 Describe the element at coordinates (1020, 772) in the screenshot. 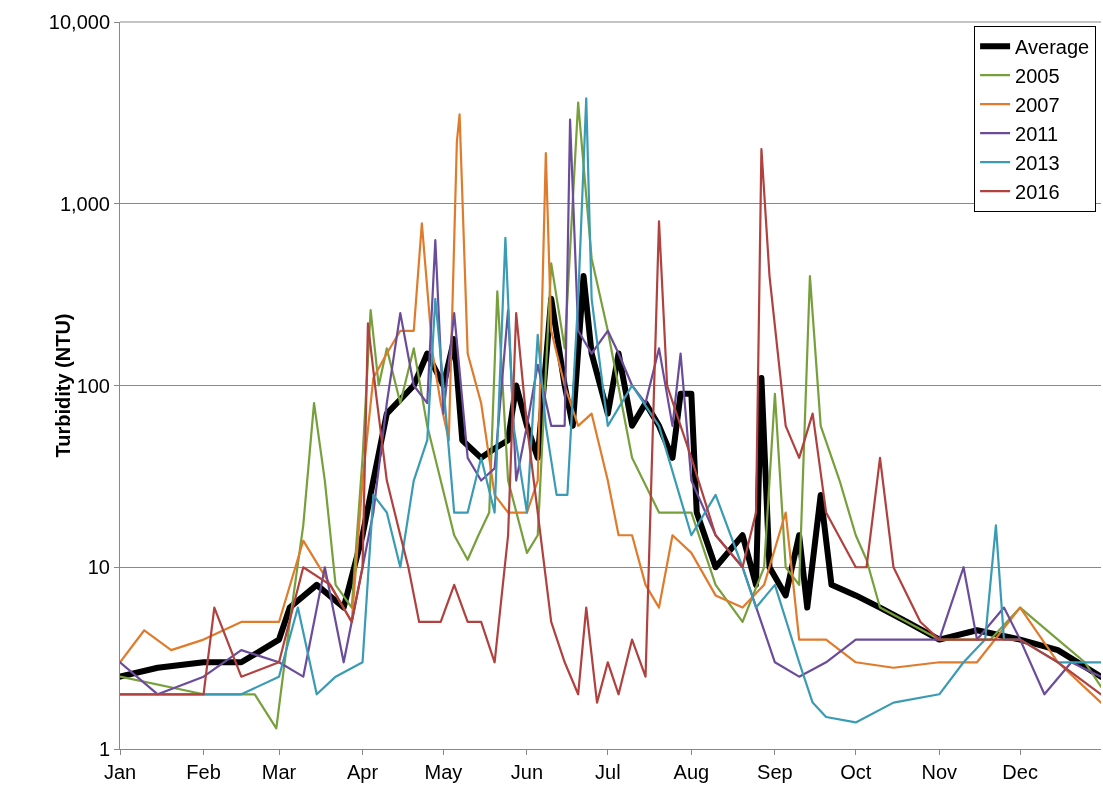

I see `x-tick-label: Dec` at that location.